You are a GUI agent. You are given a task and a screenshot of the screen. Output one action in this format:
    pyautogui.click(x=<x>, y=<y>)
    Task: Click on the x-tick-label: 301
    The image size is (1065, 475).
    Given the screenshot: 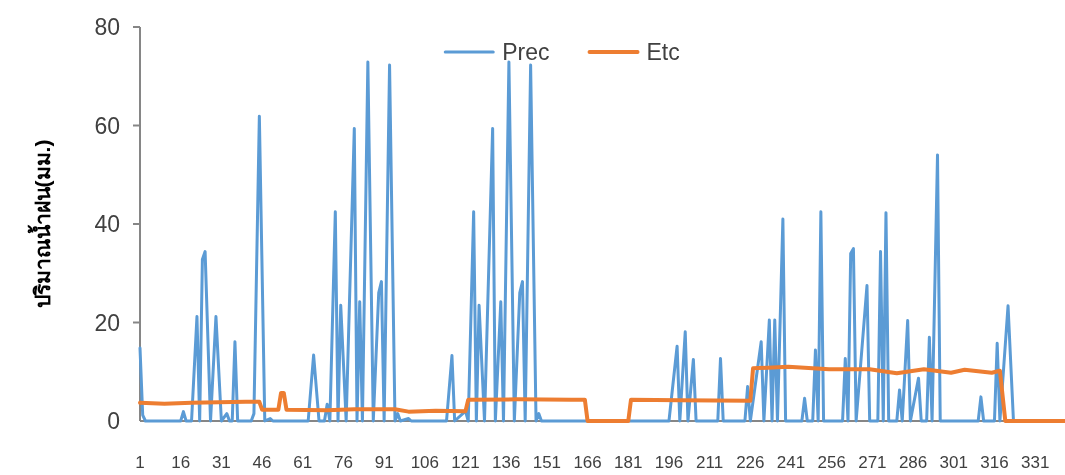 What is the action you would take?
    pyautogui.click(x=953, y=462)
    